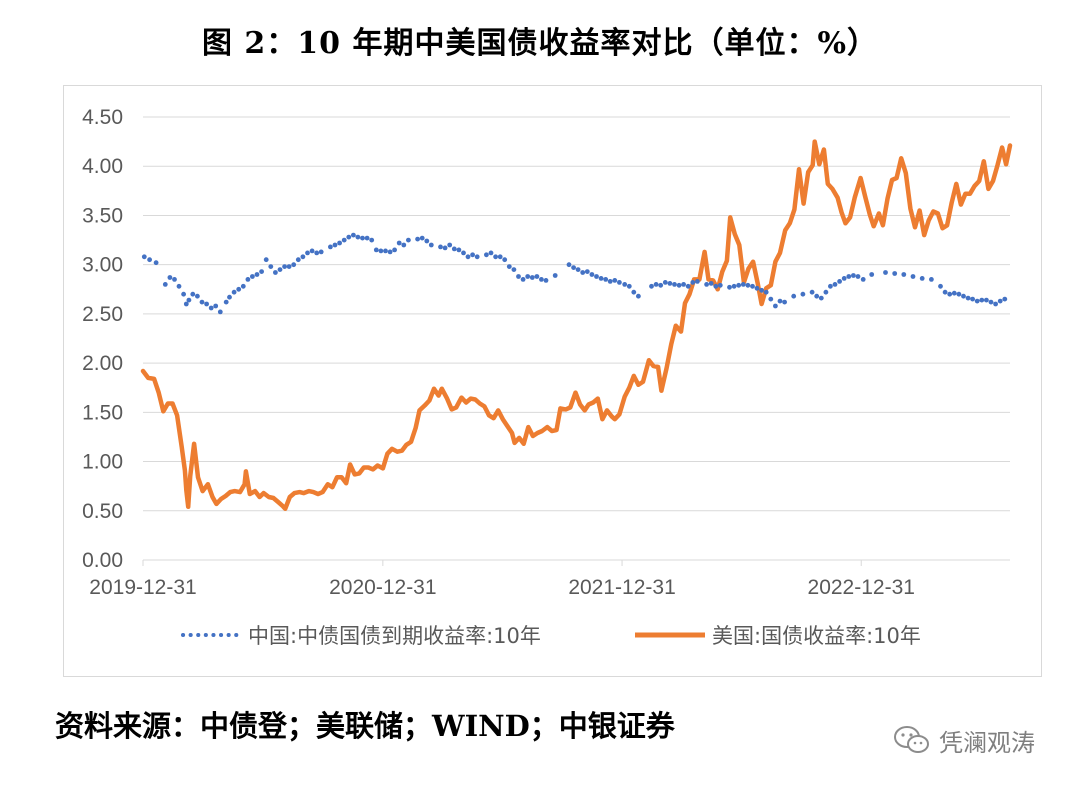 The height and width of the screenshot is (785, 1080). What do you see at coordinates (102, 462) in the screenshot?
I see `y-tick-label: 1.00` at bounding box center [102, 462].